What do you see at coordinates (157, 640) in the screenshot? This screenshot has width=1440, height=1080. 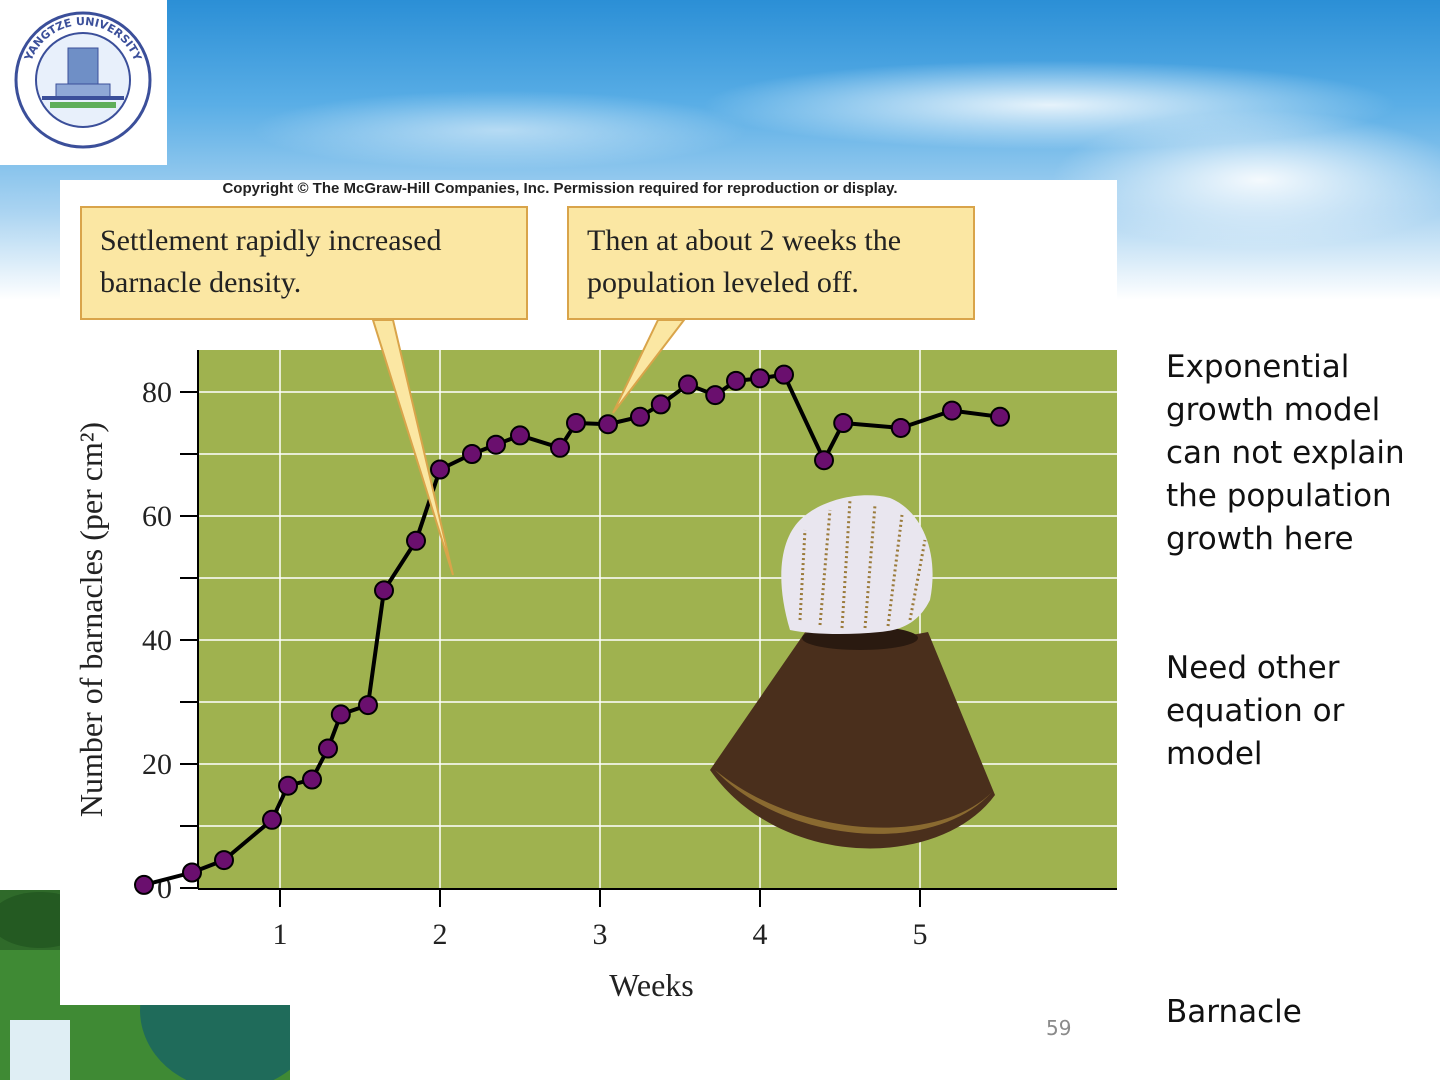 I see `y-tick-label: 40` at bounding box center [157, 640].